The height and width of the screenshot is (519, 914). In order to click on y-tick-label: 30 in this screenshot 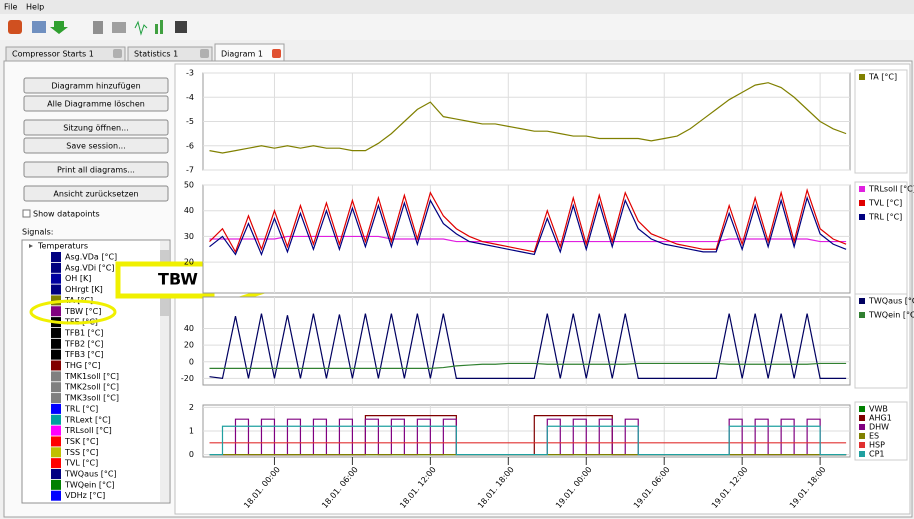, I will do `click(189, 236)`.